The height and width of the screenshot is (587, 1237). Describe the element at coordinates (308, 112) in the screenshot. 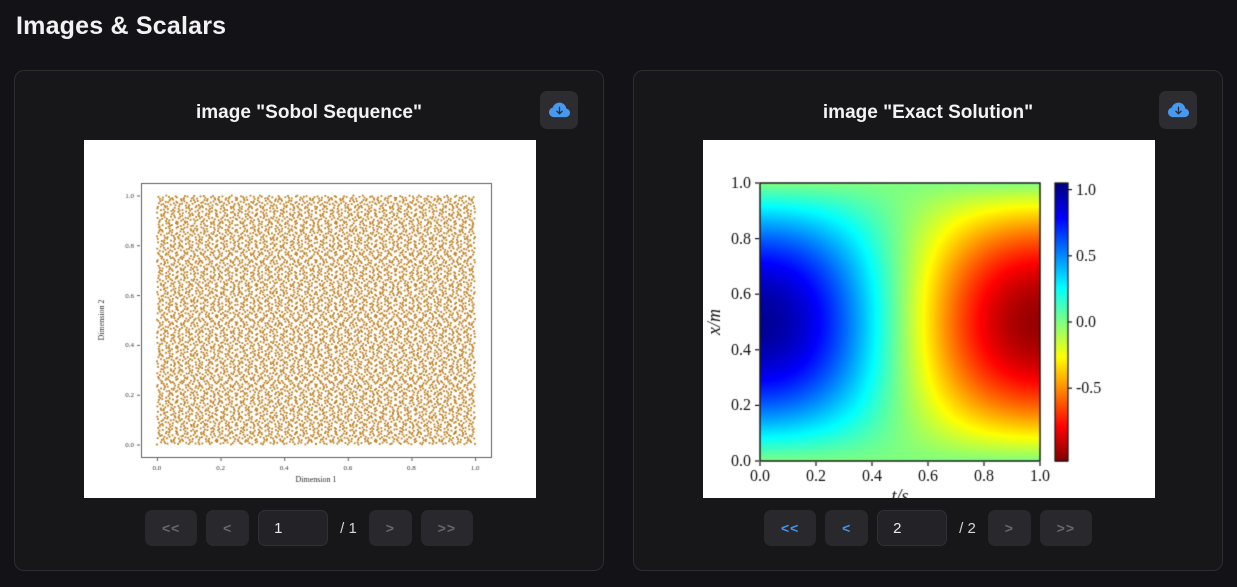

I see `card-title: image "Sobol Sequence"` at that location.